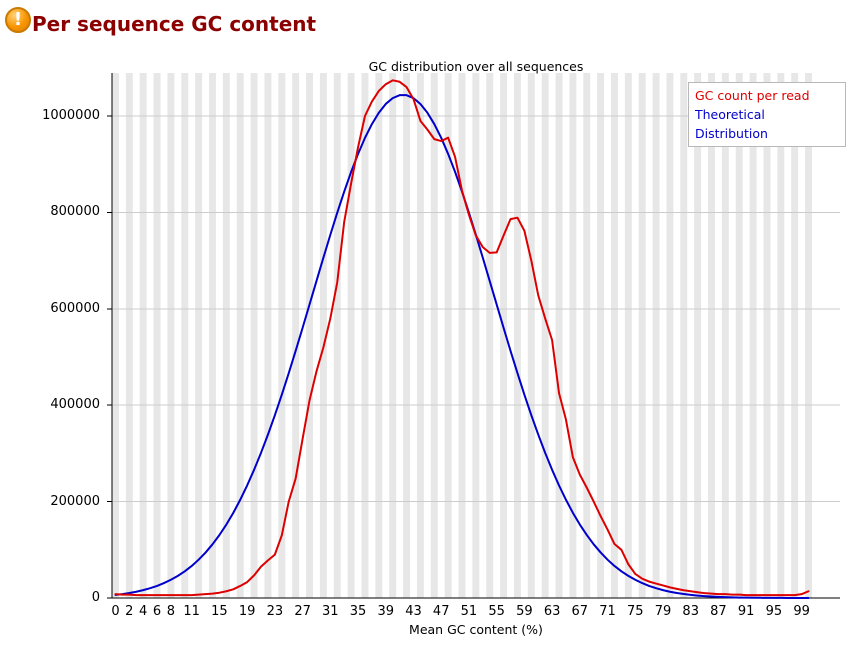  What do you see at coordinates (75, 405) in the screenshot?
I see `y-tick-label: 400000` at bounding box center [75, 405].